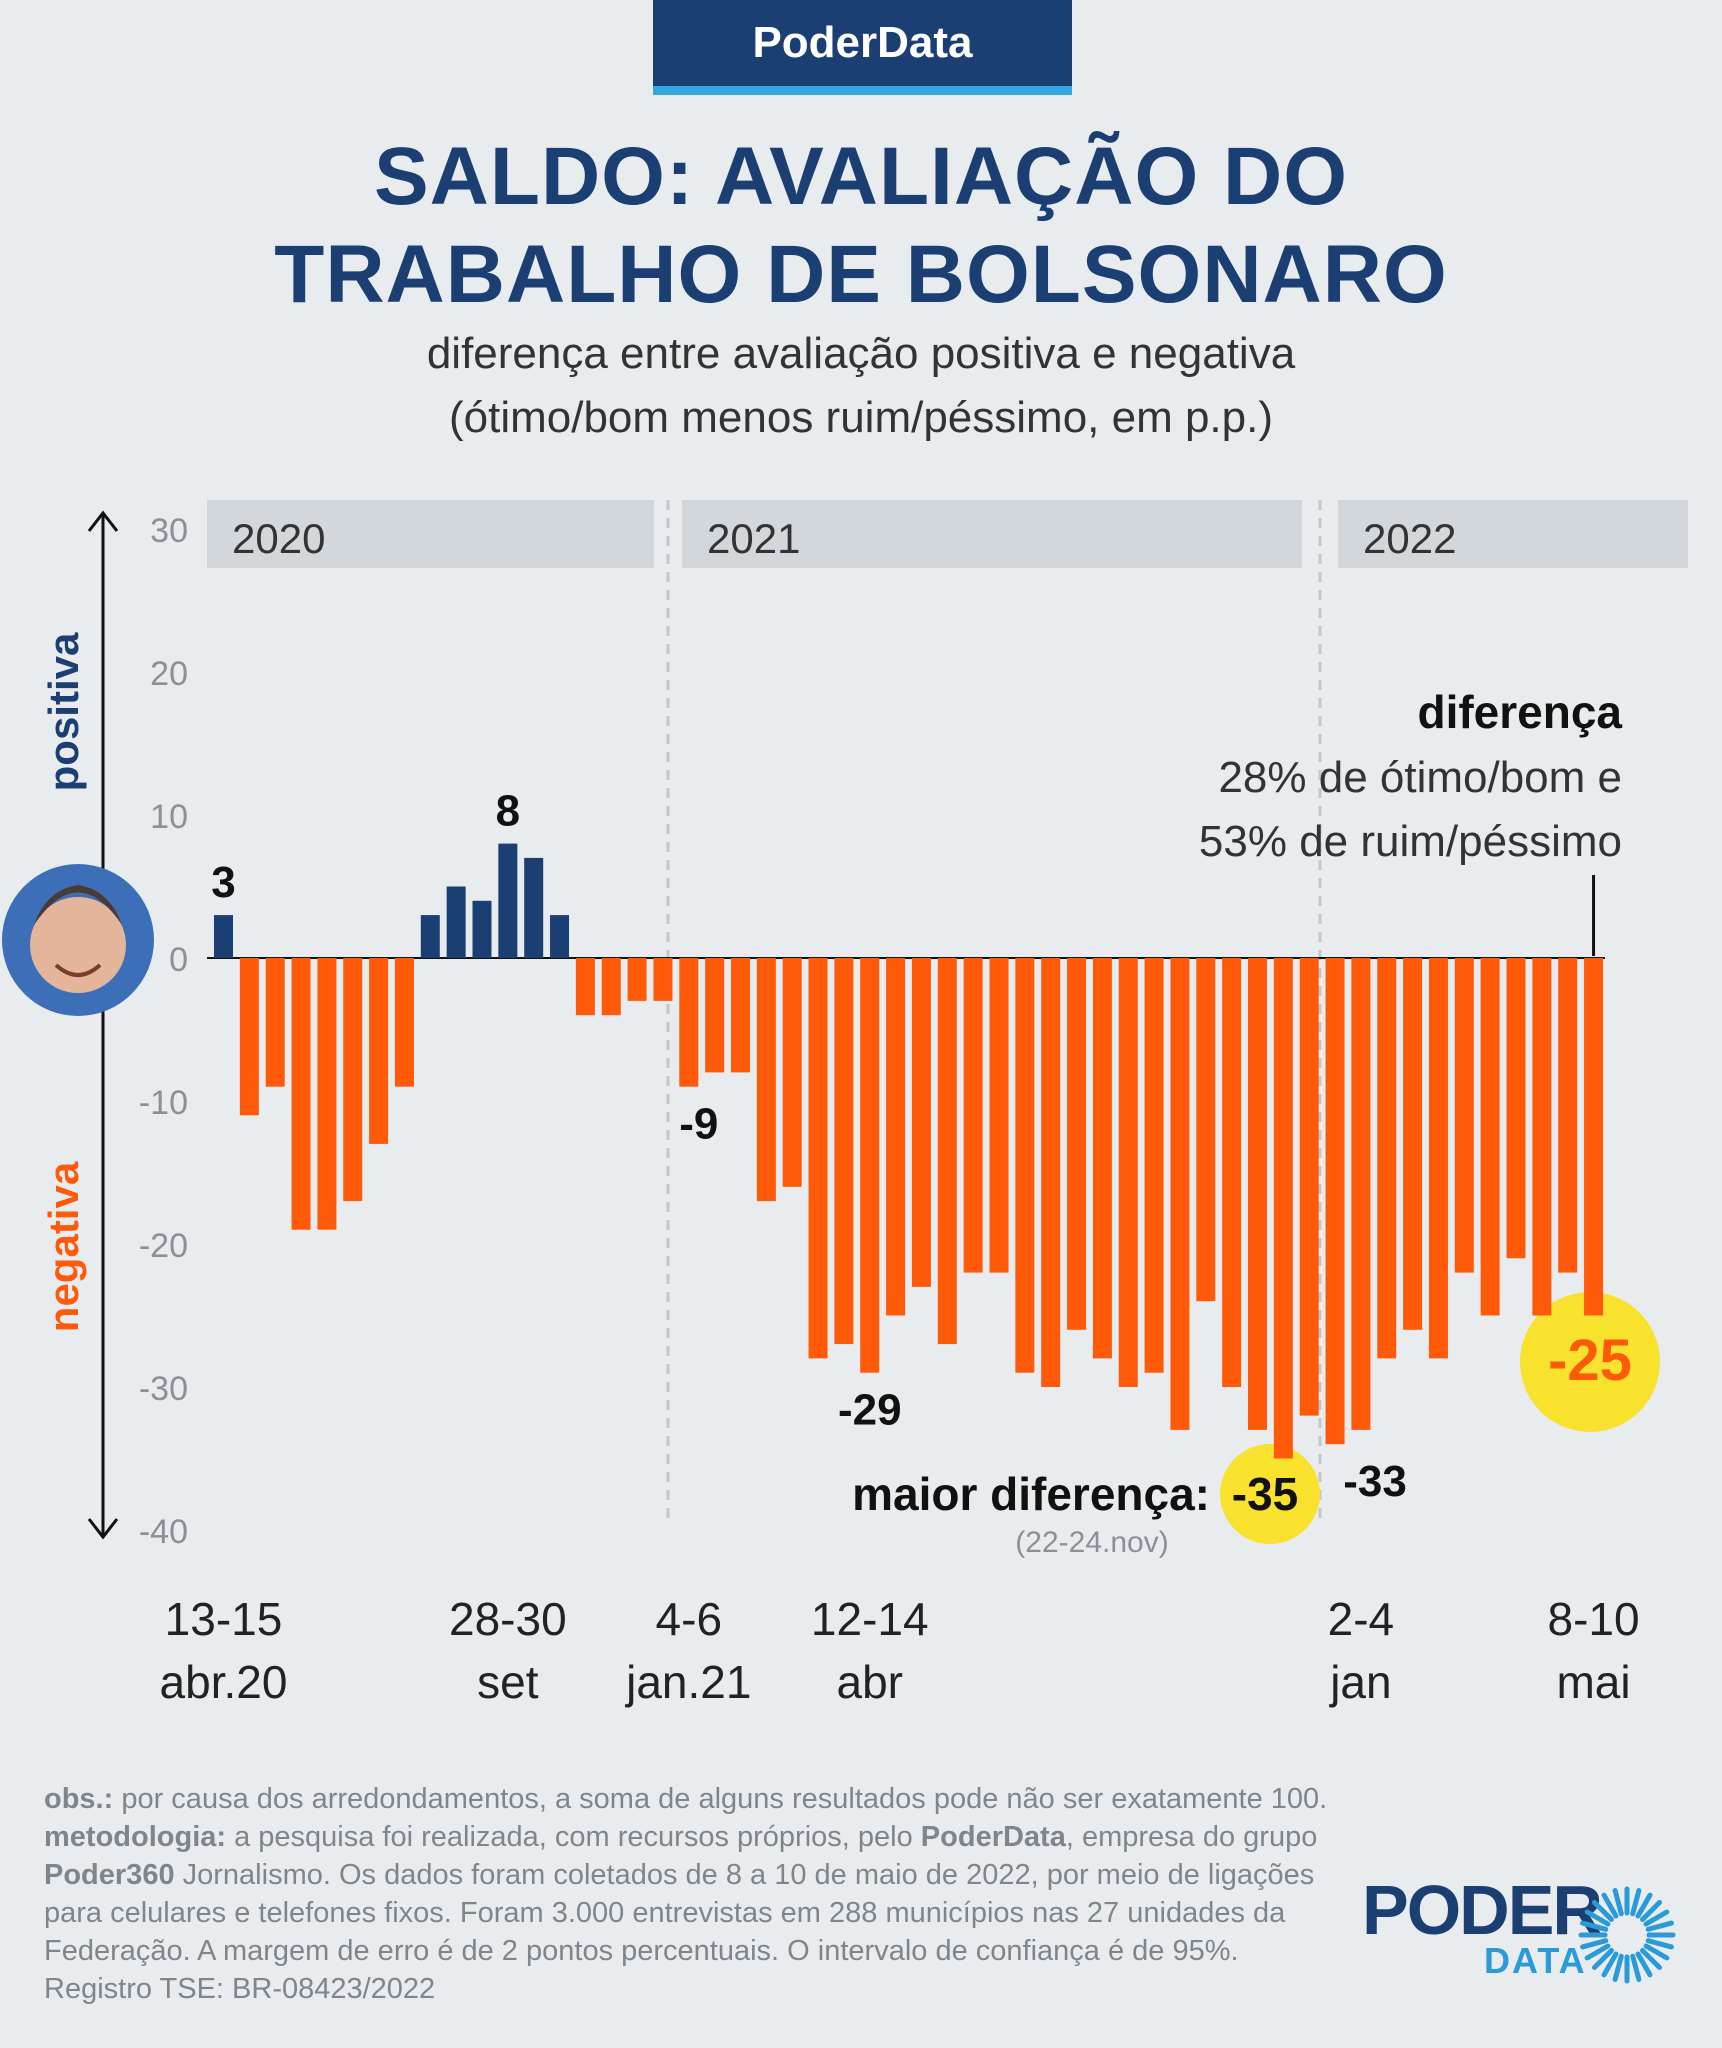 The width and height of the screenshot is (1722, 2048). Describe the element at coordinates (224, 1682) in the screenshot. I see `x-label-line2: abr.20` at that location.